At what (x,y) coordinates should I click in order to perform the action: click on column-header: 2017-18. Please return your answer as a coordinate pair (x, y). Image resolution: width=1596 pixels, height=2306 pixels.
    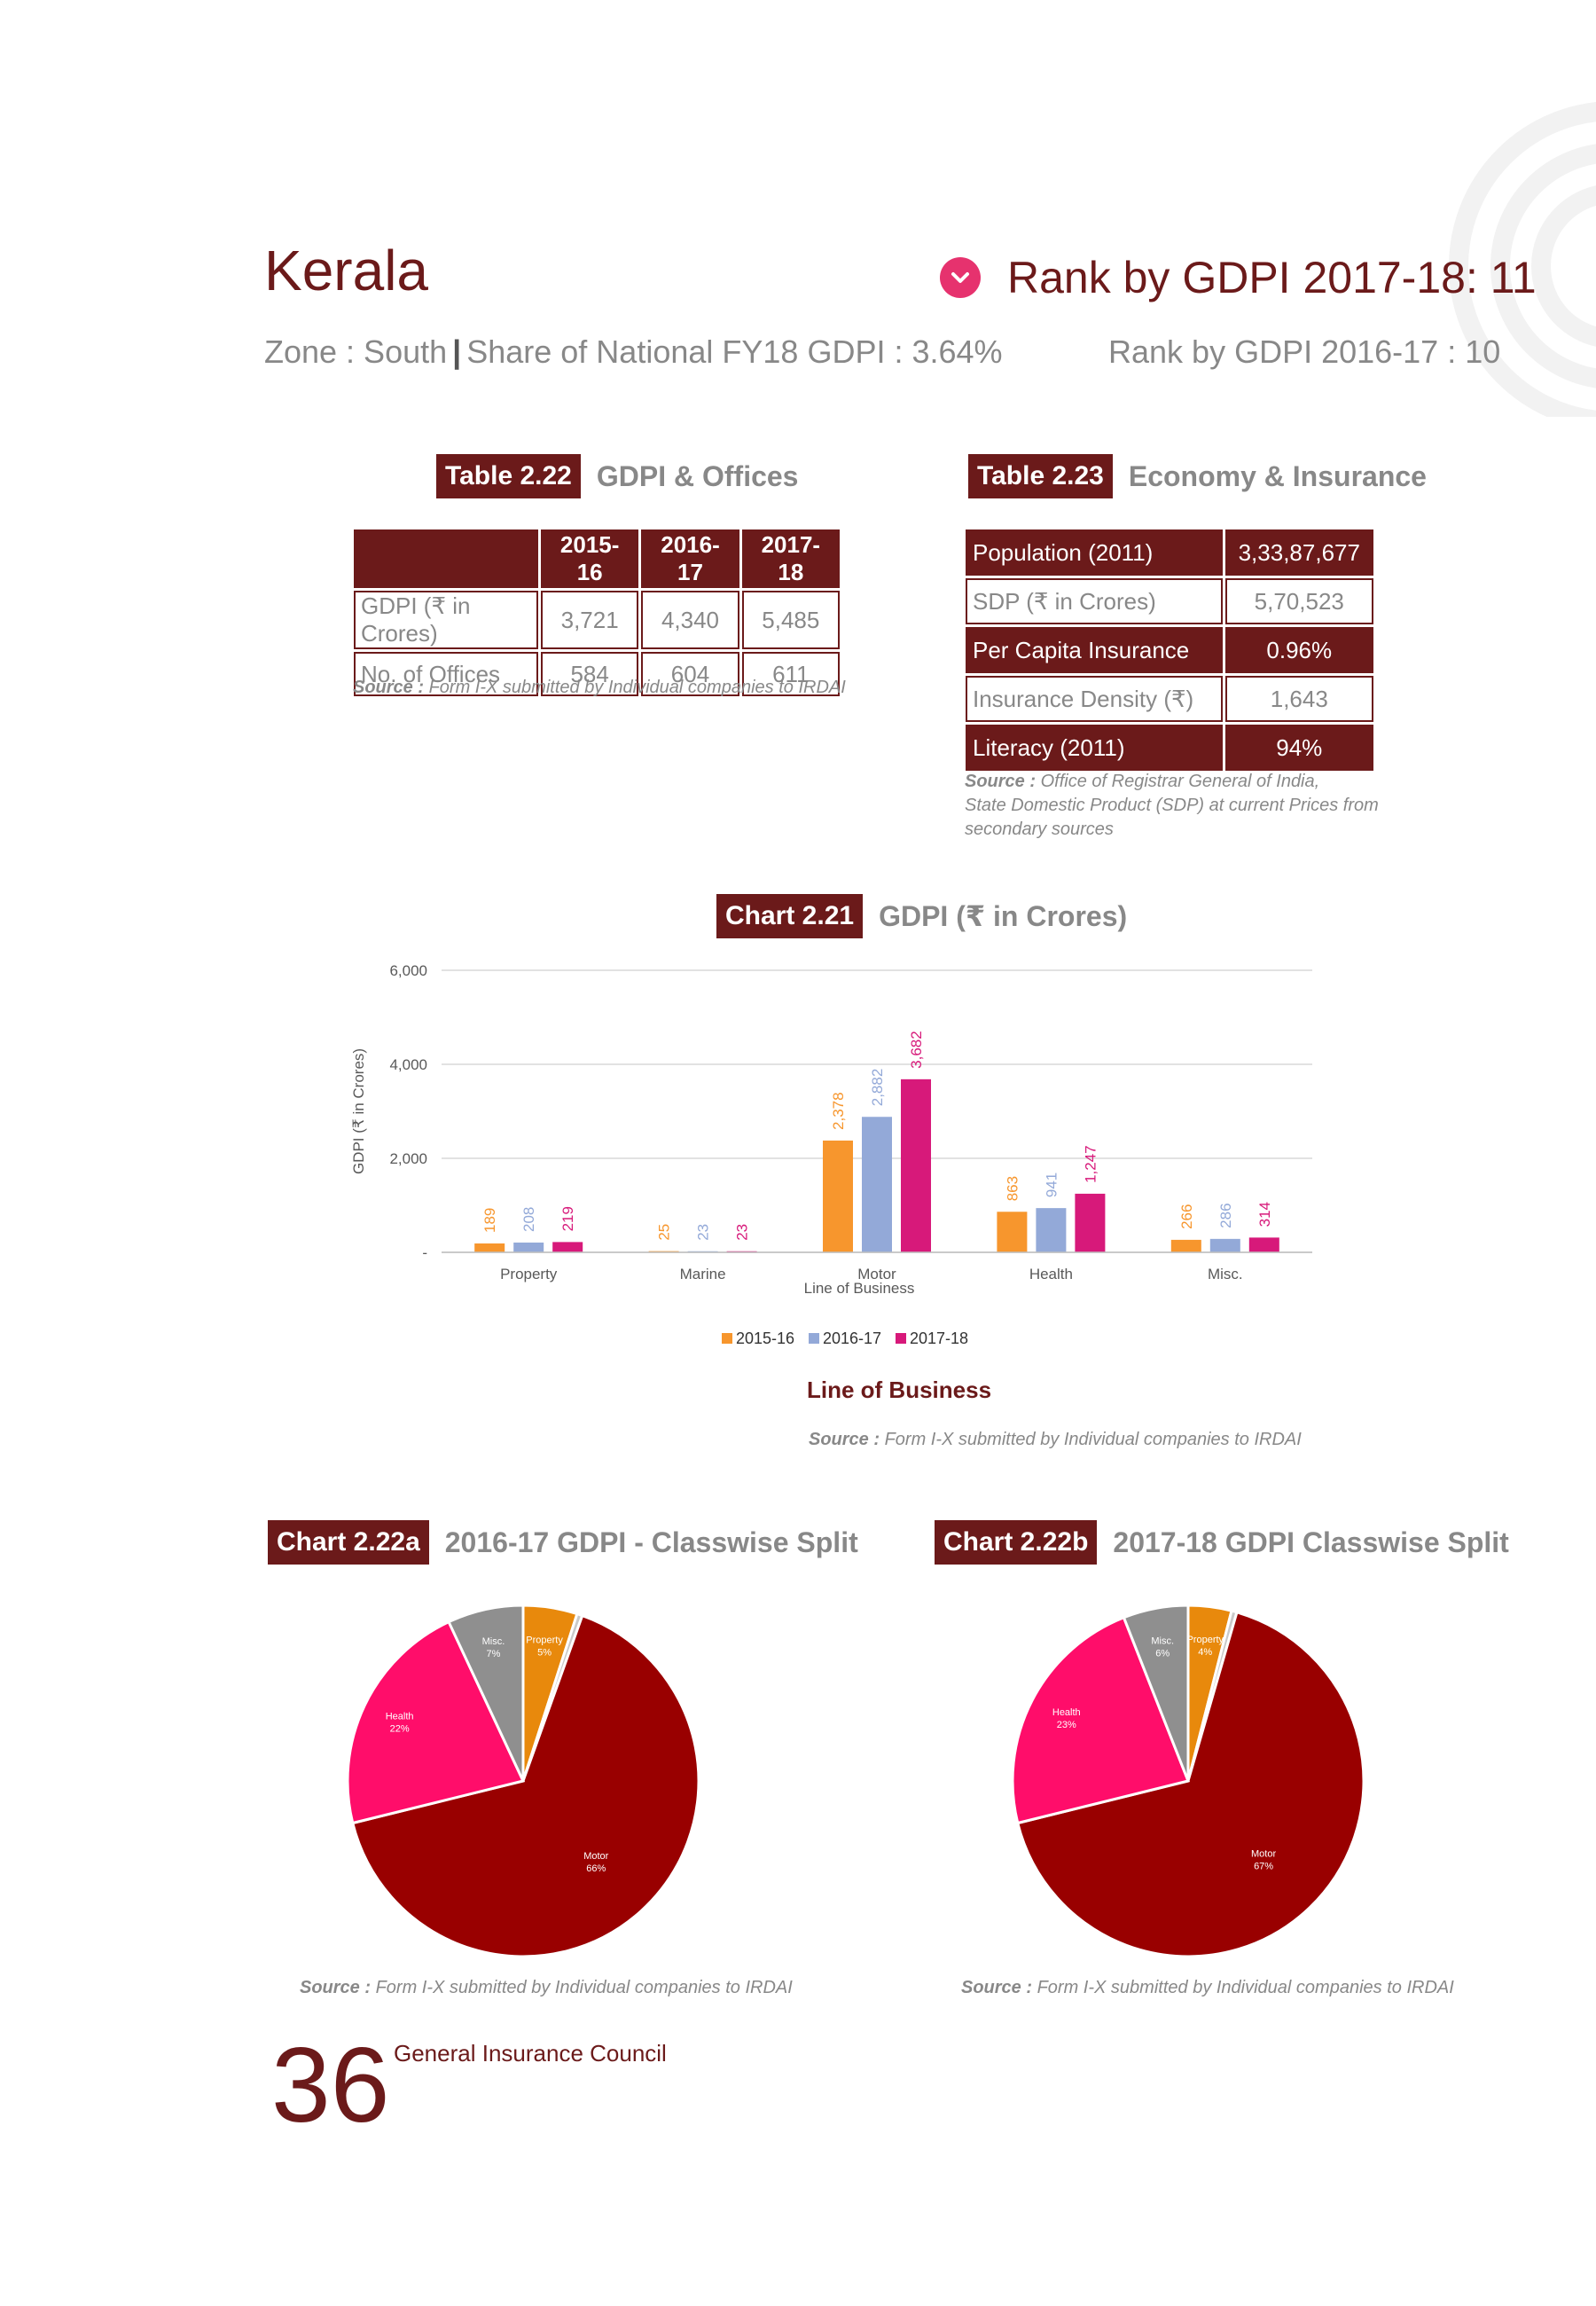
    Looking at the image, I should click on (791, 558).